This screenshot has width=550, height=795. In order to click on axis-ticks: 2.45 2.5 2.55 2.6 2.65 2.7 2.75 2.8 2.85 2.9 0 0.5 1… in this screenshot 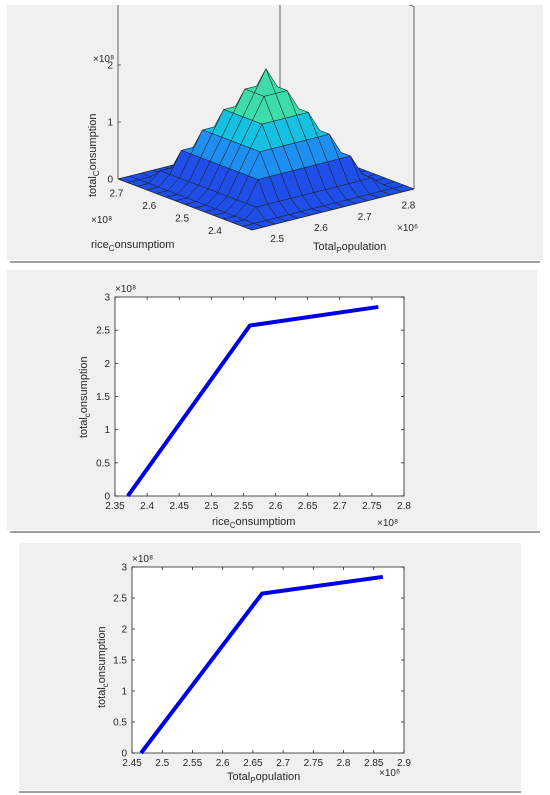, I will do `click(262, 666)`.